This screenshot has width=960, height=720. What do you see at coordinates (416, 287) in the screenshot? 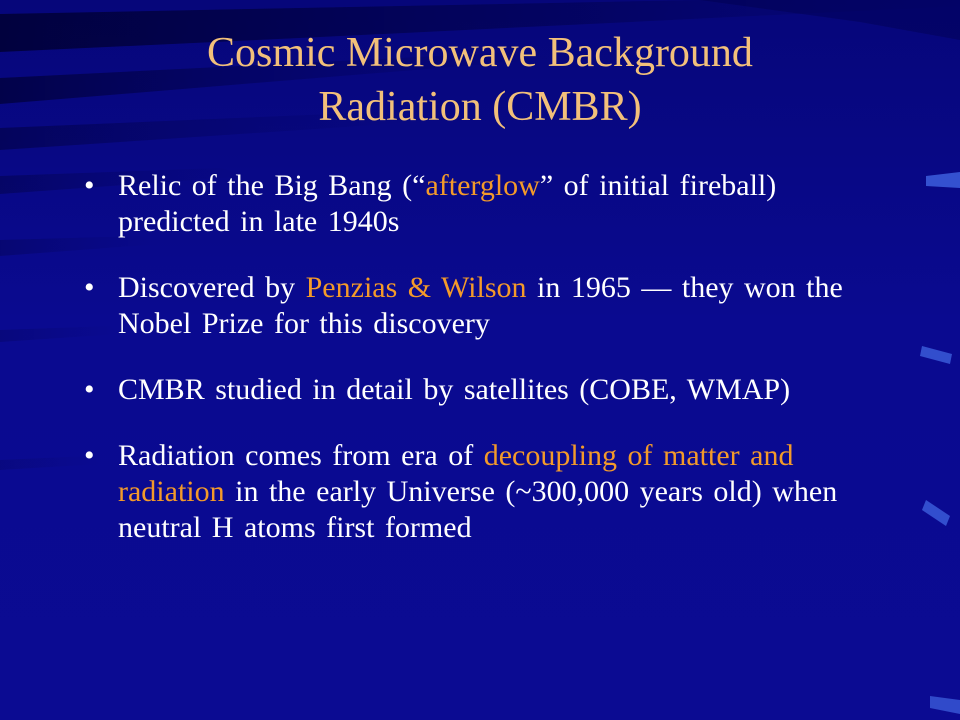
I see `bullet-highlight: Penzias & Wilson` at bounding box center [416, 287].